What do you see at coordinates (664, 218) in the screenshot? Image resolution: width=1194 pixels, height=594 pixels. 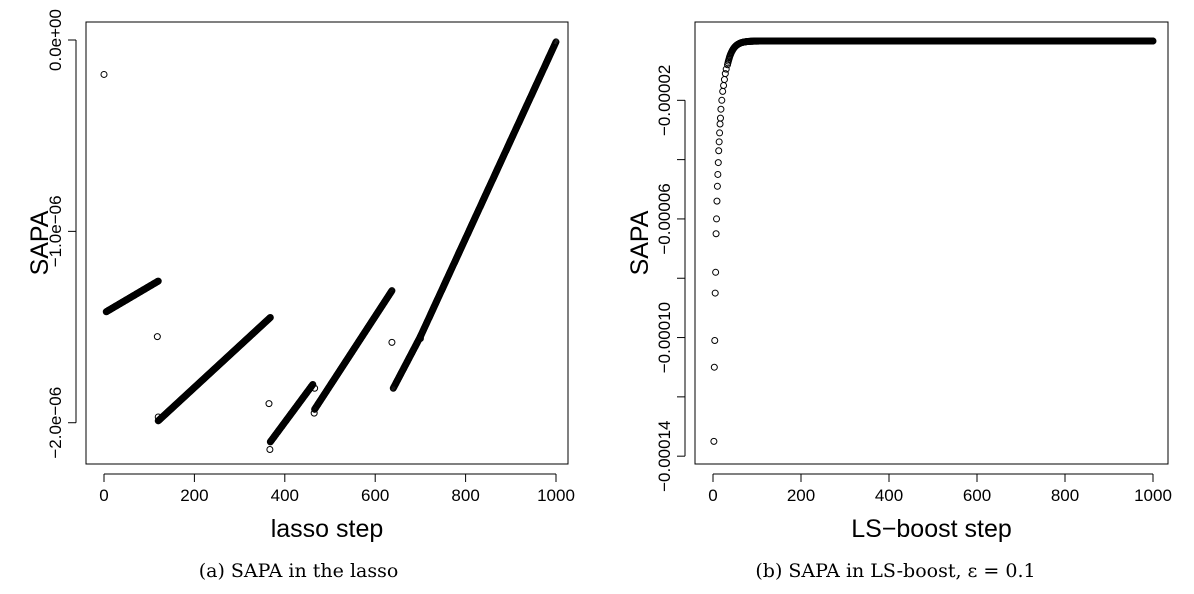 I see `y-tick-label: −0.00006` at bounding box center [664, 218].